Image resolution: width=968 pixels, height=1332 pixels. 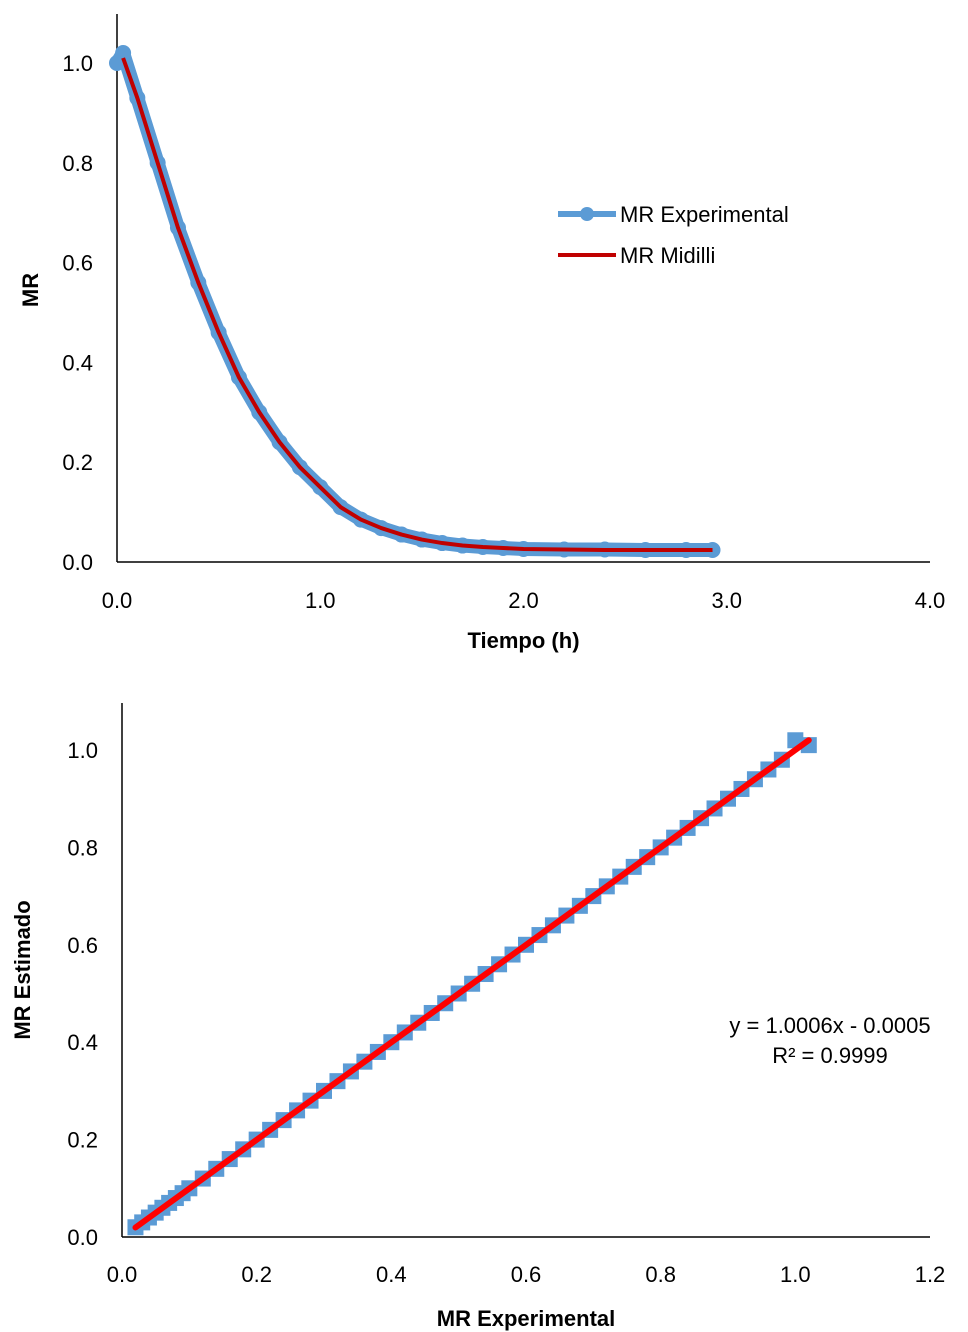 I want to click on x-tick-label: 0.8, so click(x=660, y=1274).